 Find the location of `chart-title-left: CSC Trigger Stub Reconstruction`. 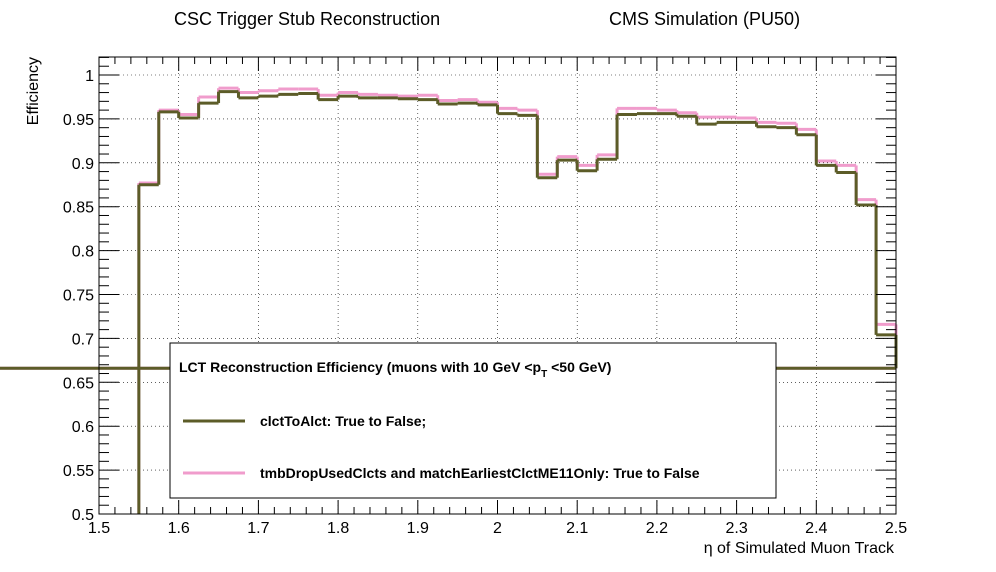

chart-title-left: CSC Trigger Stub Reconstruction is located at coordinates (307, 19).